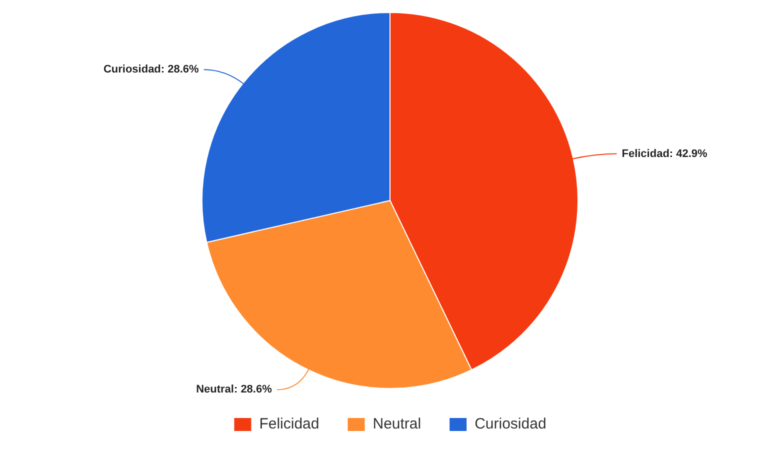  What do you see at coordinates (510, 424) in the screenshot?
I see `legend-label: Curiosidad` at bounding box center [510, 424].